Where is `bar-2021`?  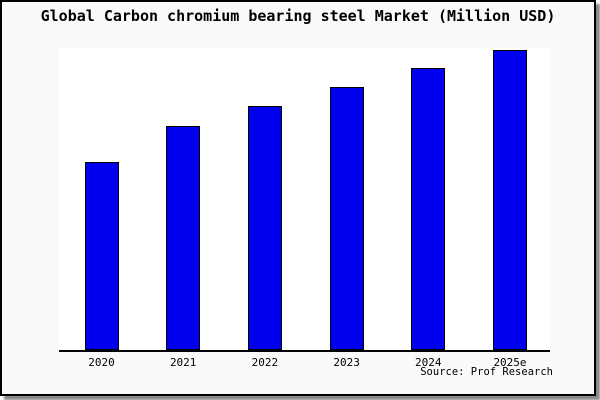
bar-2021 is located at coordinates (183, 238).